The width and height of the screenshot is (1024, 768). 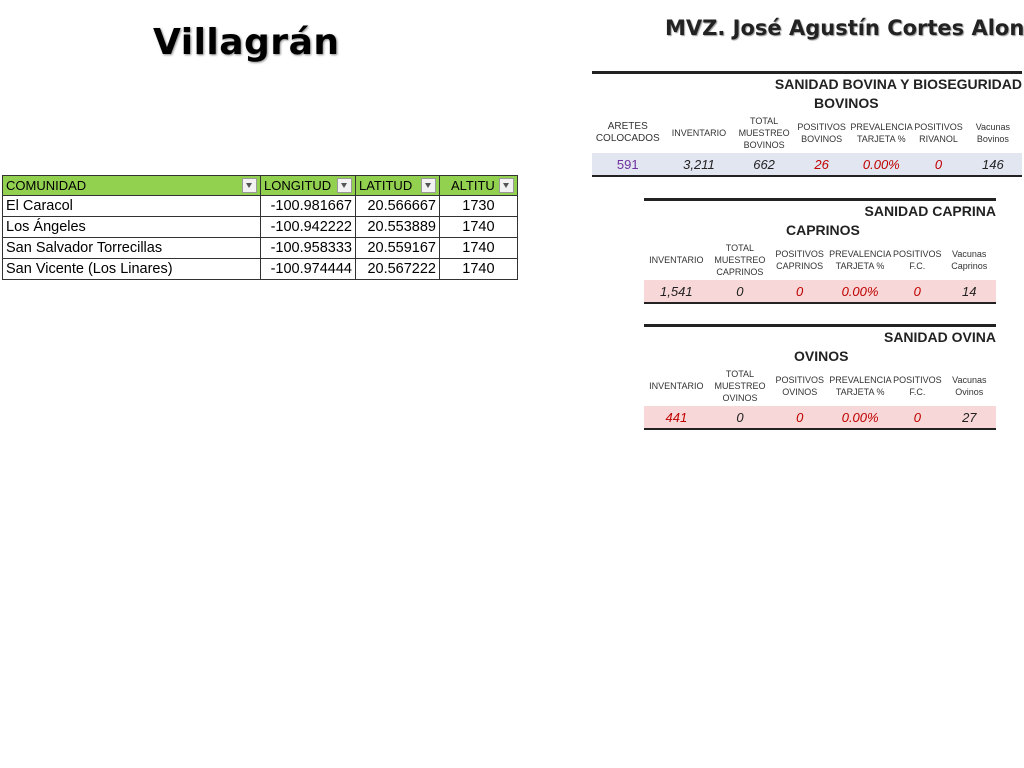 What do you see at coordinates (131, 227) in the screenshot?
I see `cell-comunidad: Los Ángeles` at bounding box center [131, 227].